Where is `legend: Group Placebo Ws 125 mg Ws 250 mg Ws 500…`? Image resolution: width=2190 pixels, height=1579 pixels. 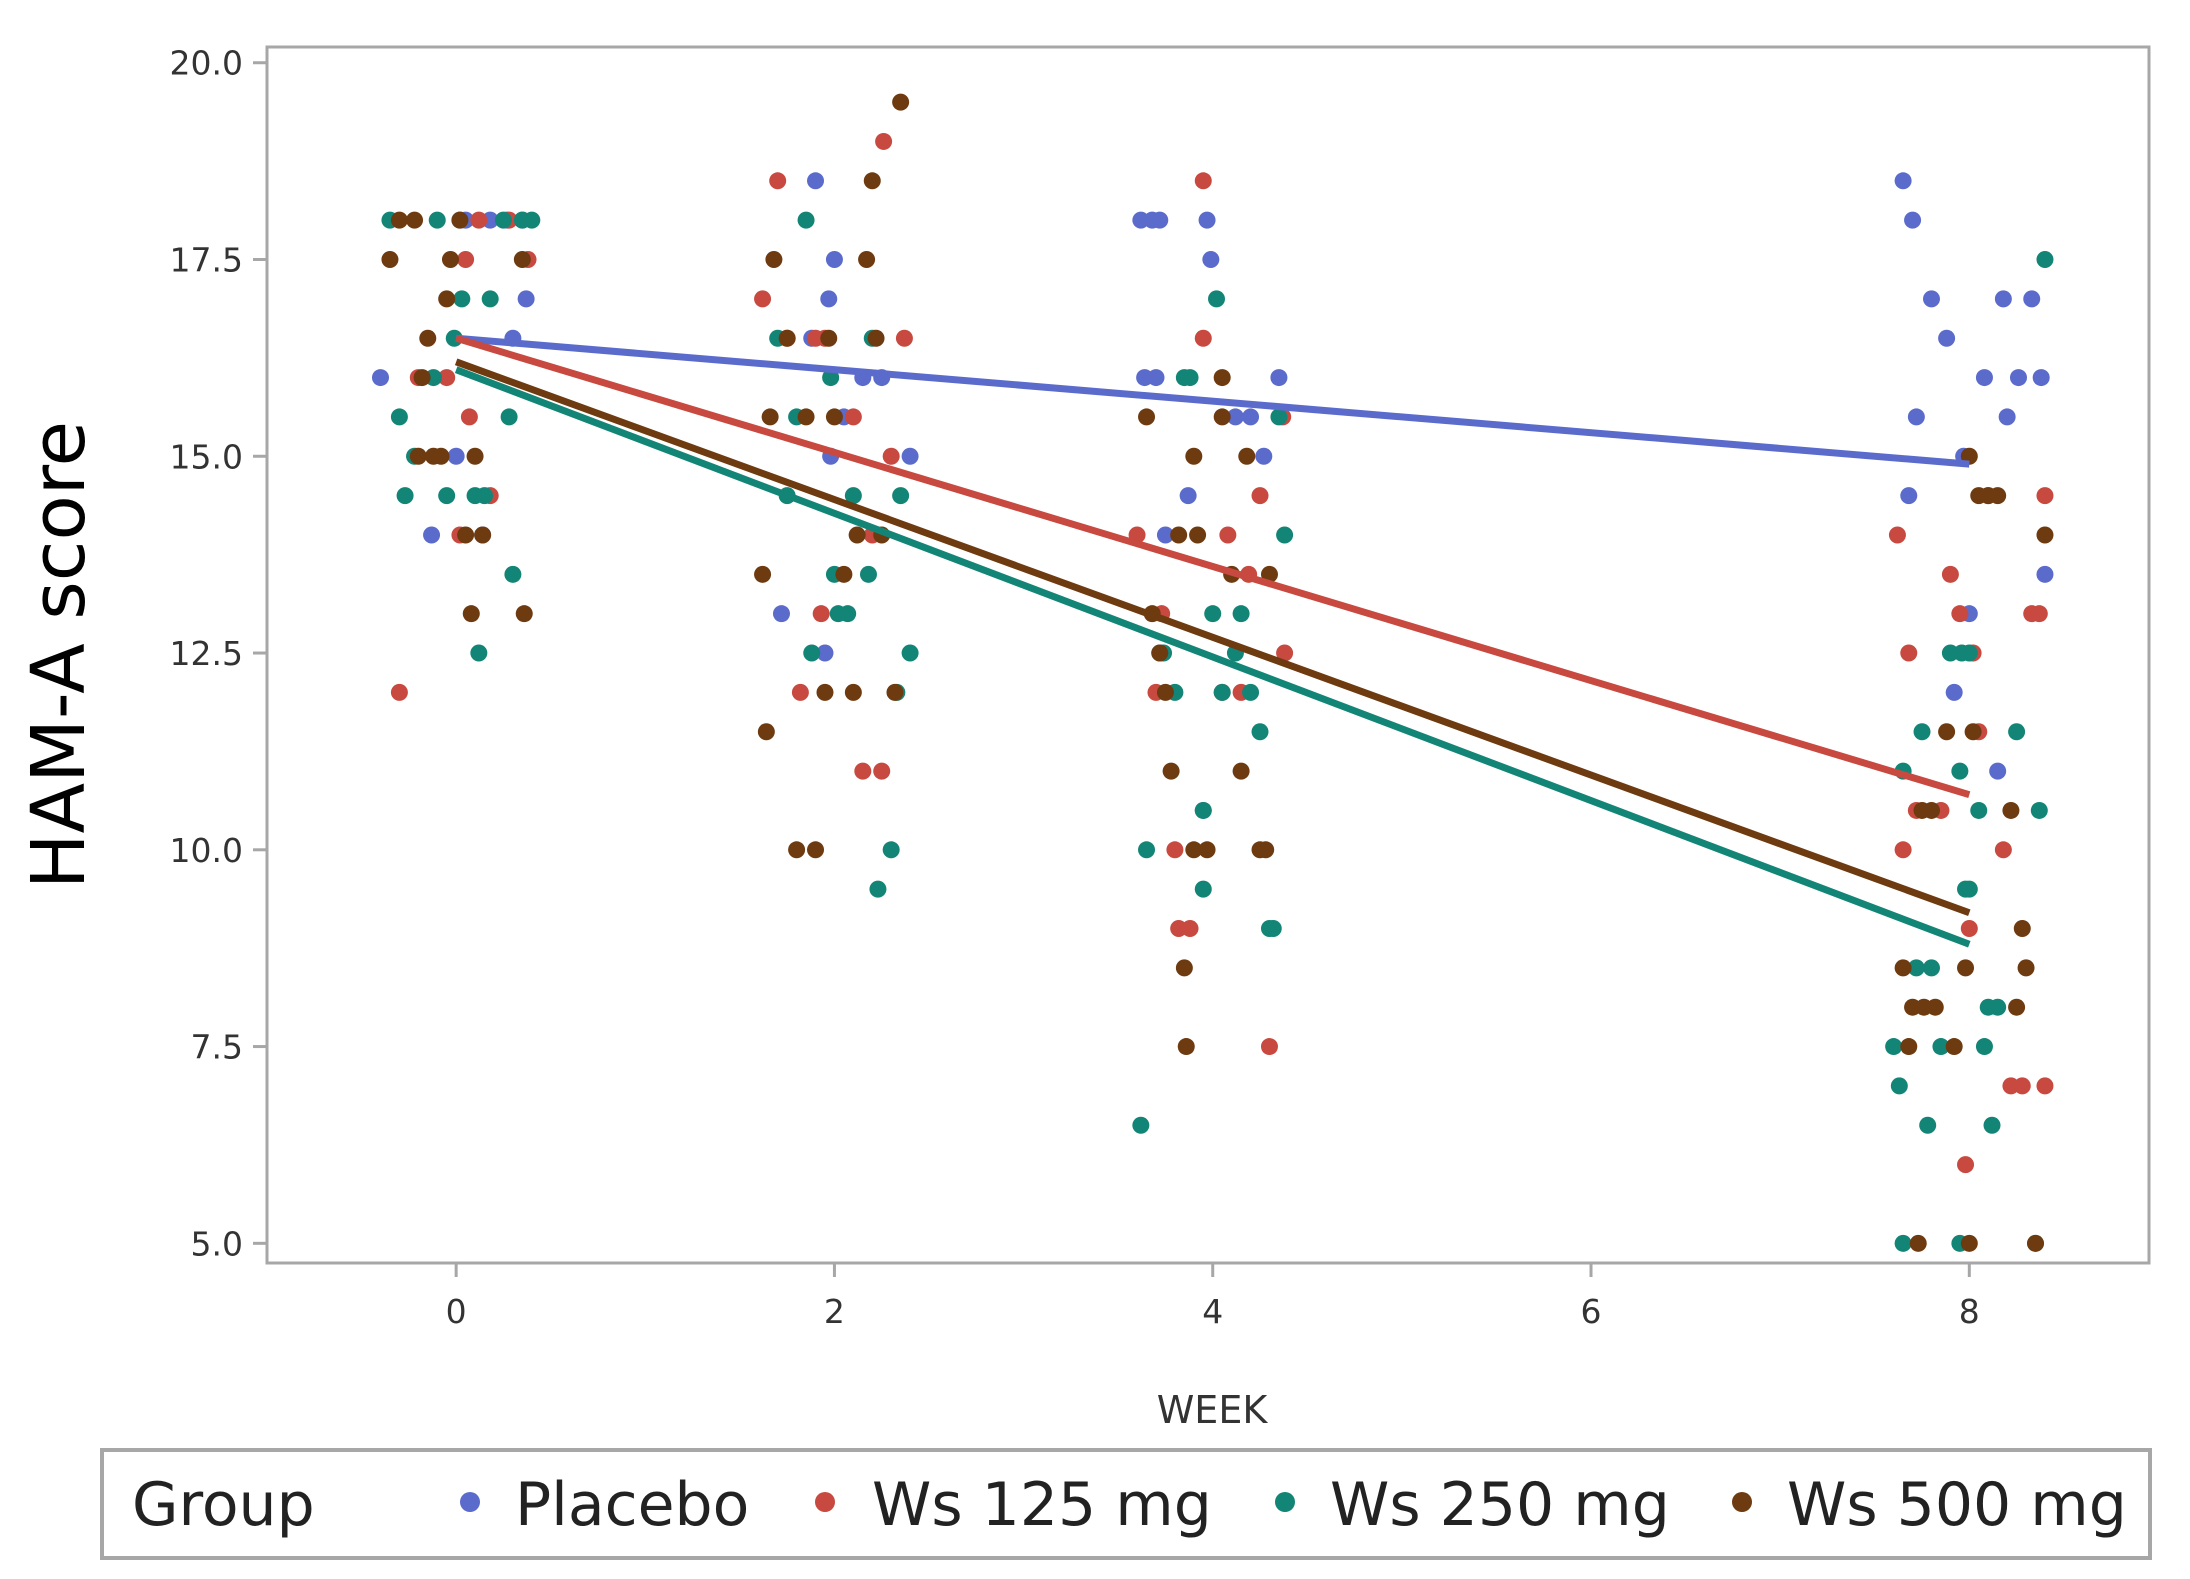
legend: Group Placebo Ws 125 mg Ws 250 mg Ws 500… is located at coordinates (1126, 1504).